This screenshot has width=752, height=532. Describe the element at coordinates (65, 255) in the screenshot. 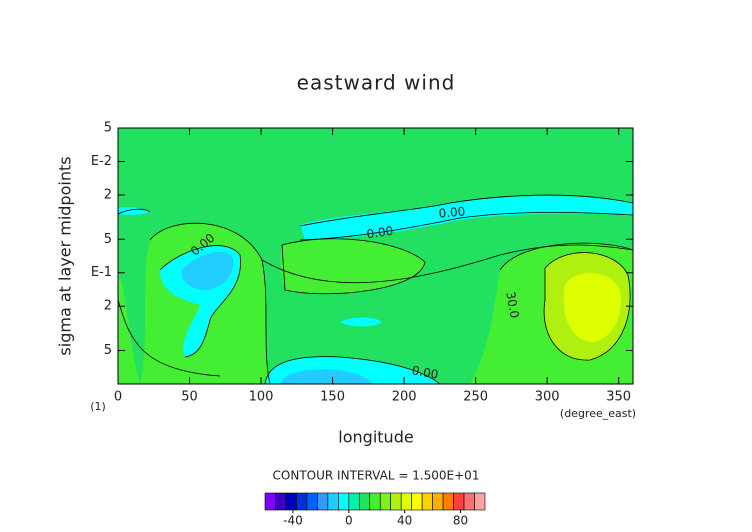

I see `y-axis-label: sigma at layer midpoints` at that location.